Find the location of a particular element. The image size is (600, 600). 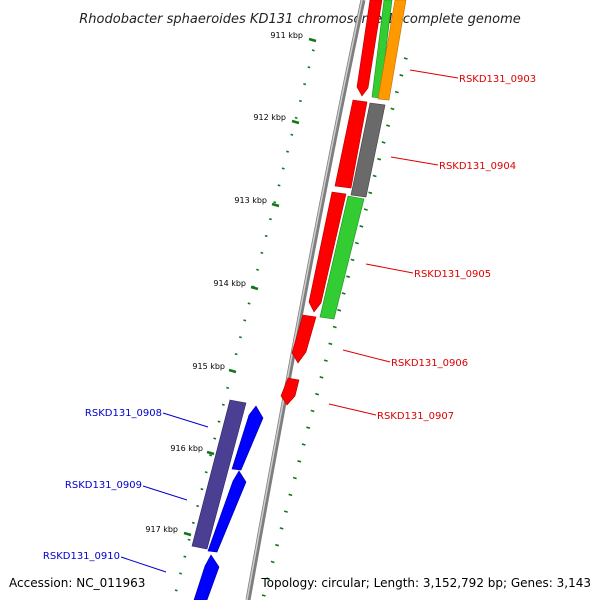

tick-label-916: 916 kbp is located at coordinates (186, 448).